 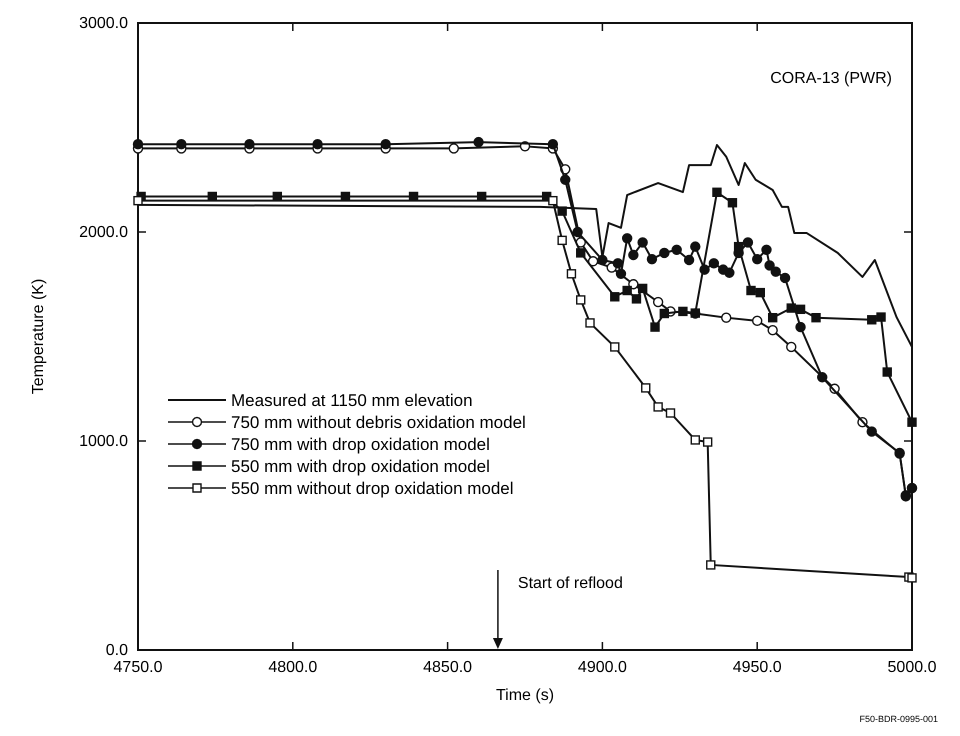 What do you see at coordinates (757, 667) in the screenshot?
I see `x-tick-label: 4950.0` at bounding box center [757, 667].